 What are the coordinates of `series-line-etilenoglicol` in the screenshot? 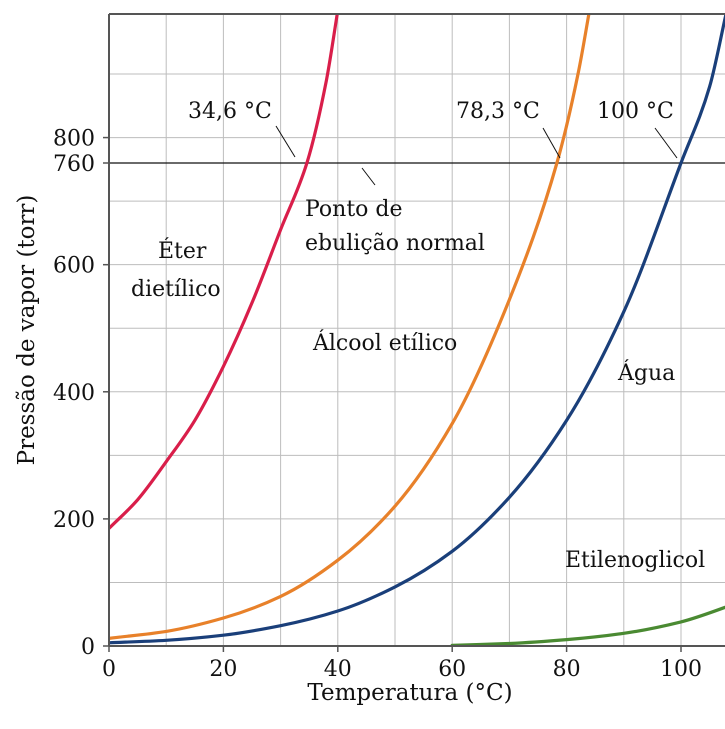 It's located at (587, 625).